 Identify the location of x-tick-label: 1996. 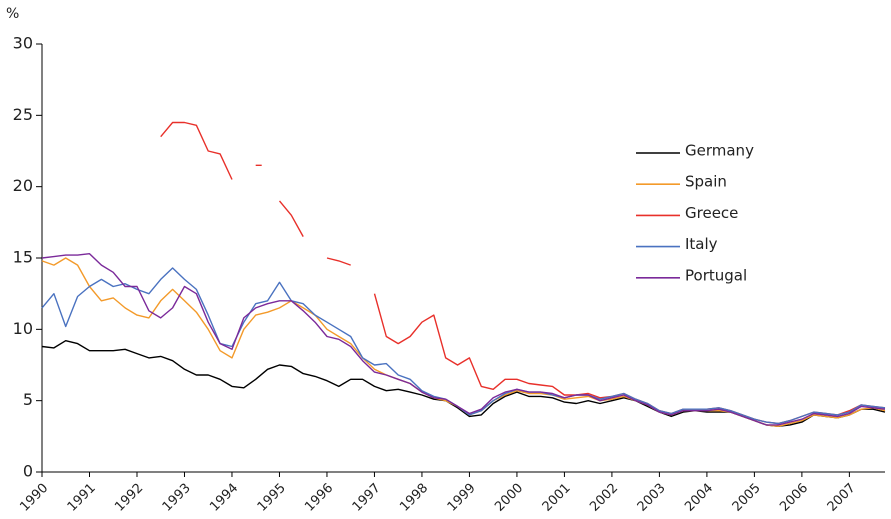
(319, 498).